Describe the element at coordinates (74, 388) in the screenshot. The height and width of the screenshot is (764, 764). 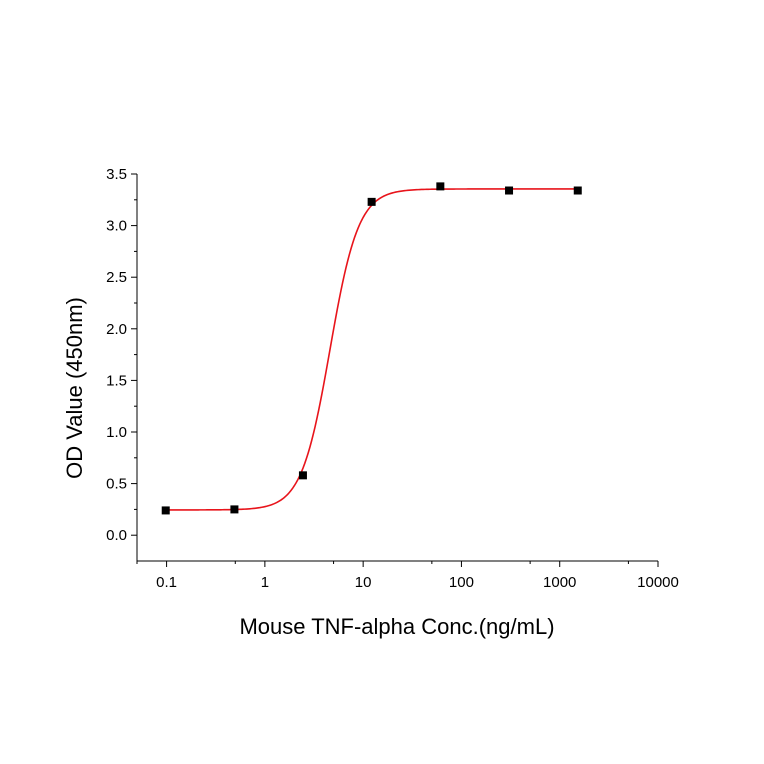
I see `y-axis-title: OD Value (450nm)` at that location.